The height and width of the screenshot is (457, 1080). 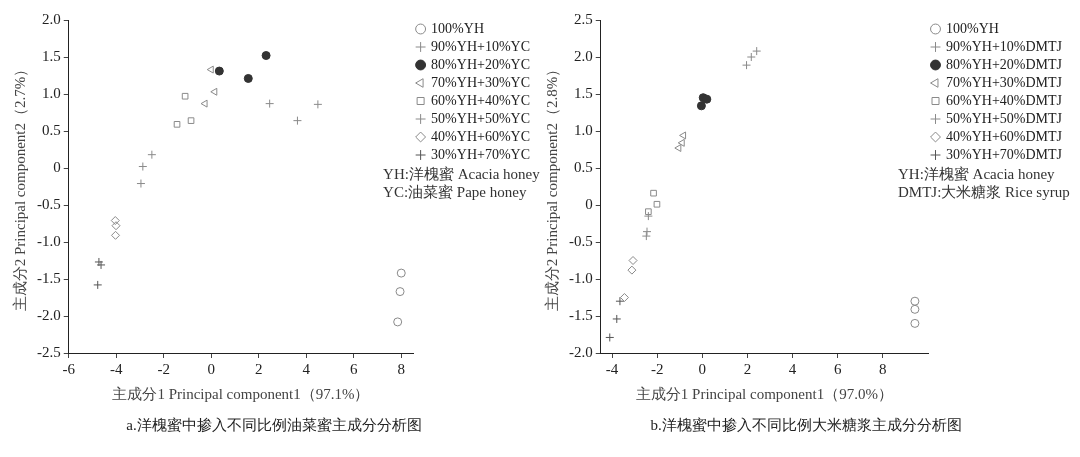 What do you see at coordinates (1004, 136) in the screenshot?
I see `legend-label: 40%YH+60%DMTJ` at bounding box center [1004, 136].